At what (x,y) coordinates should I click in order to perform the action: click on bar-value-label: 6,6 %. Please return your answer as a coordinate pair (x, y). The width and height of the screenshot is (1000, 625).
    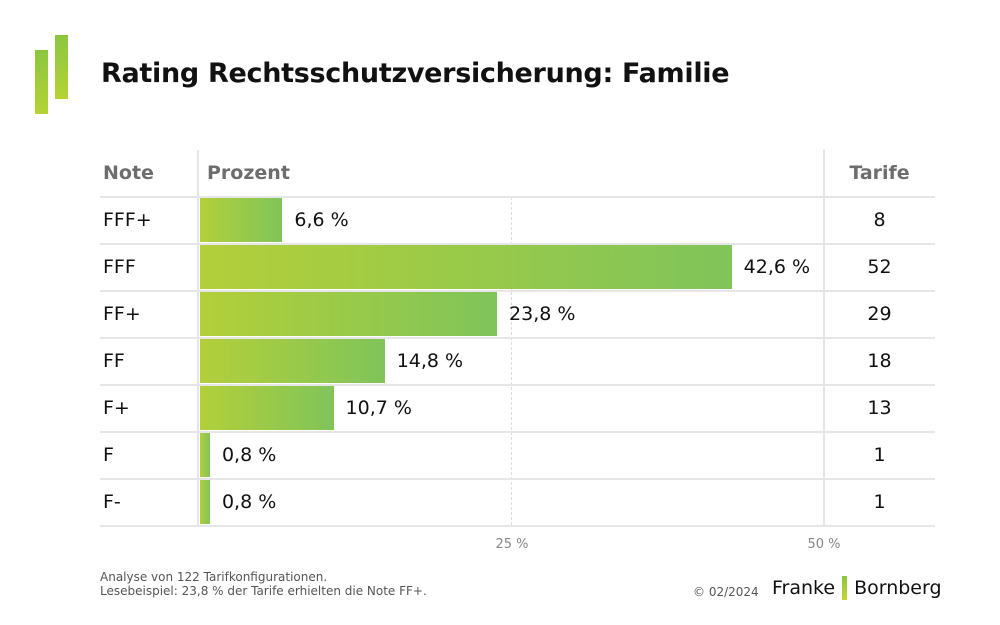
    Looking at the image, I should click on (321, 220).